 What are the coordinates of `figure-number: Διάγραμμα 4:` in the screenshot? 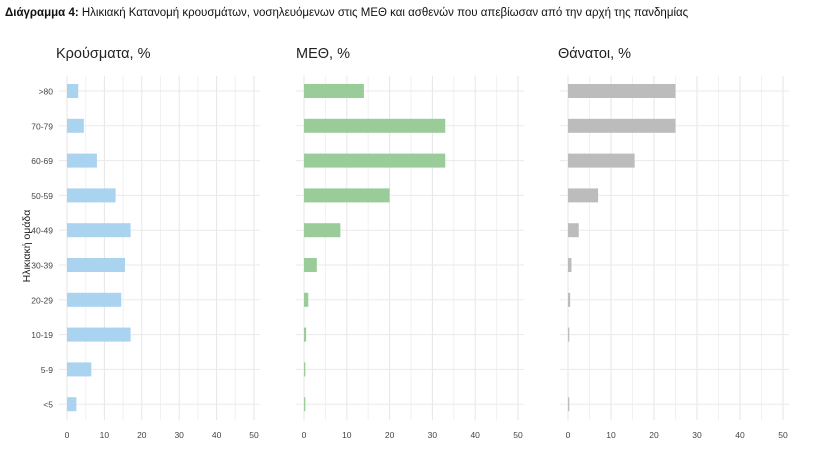 It's located at (42, 13).